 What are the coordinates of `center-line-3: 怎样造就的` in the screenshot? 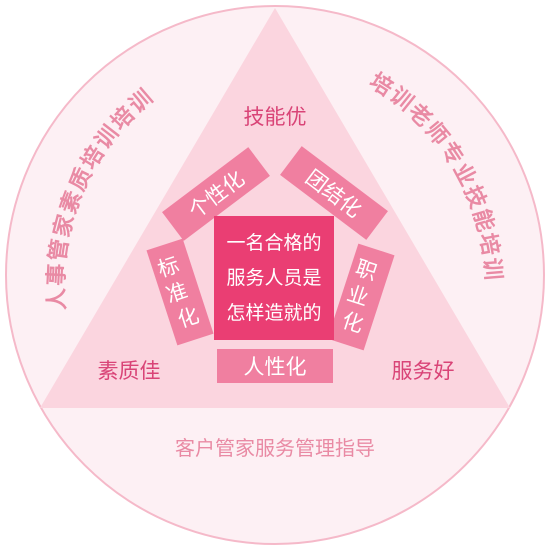 It's located at (273, 313).